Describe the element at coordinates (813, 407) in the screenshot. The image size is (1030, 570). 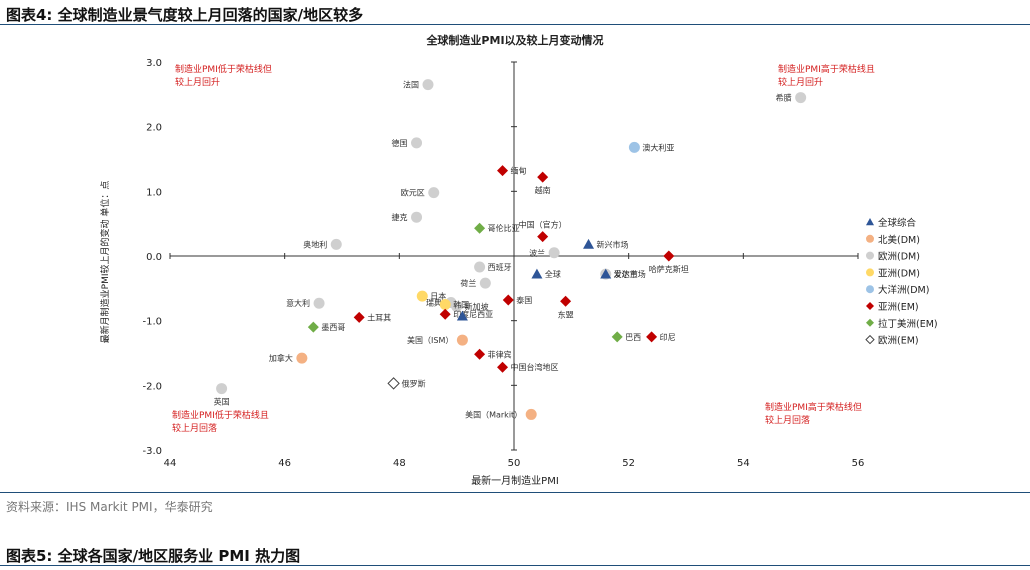
I see `quadrant-label-bottom-right: 制造业PMI高于荣枯线但` at that location.